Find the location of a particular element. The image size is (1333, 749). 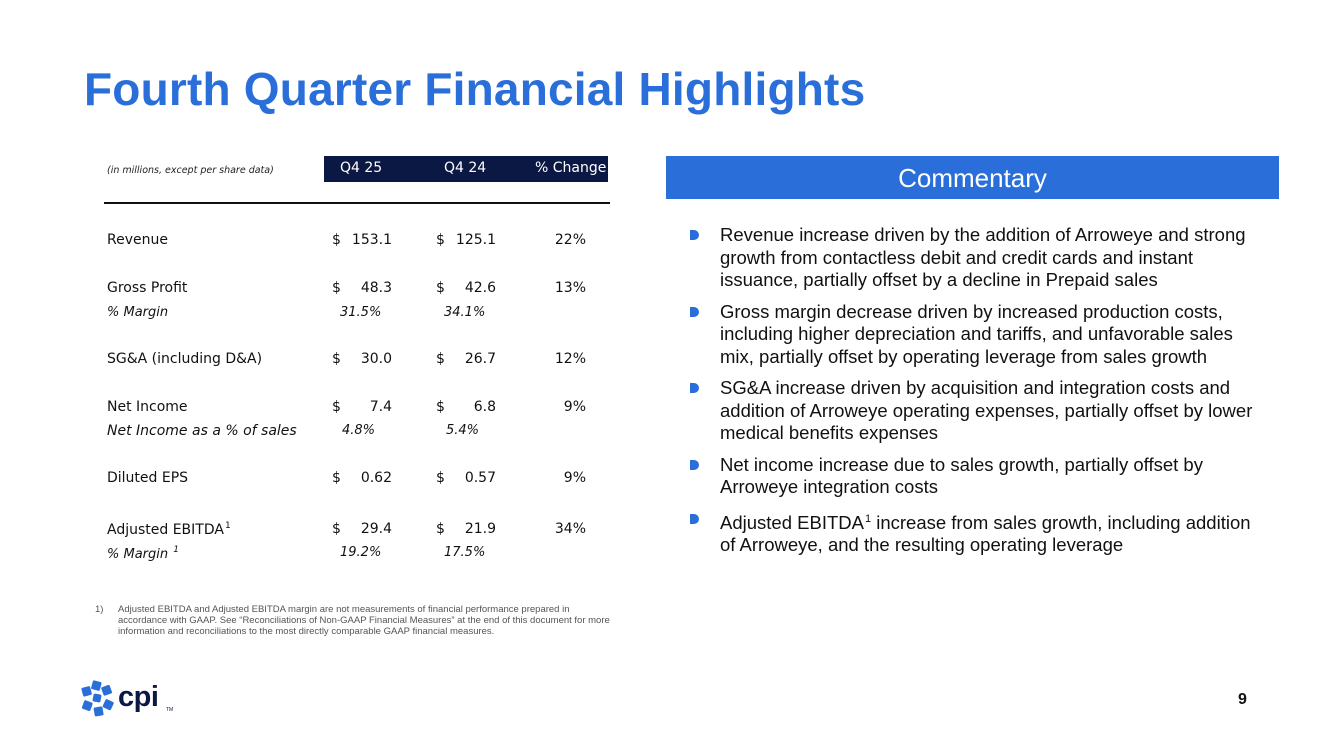

value-change: 12% is located at coordinates (570, 359).